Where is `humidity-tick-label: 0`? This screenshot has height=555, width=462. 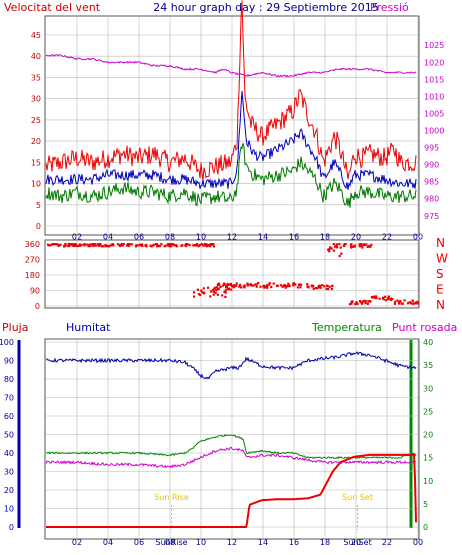 humidity-tick-label: 0 is located at coordinates (11, 527).